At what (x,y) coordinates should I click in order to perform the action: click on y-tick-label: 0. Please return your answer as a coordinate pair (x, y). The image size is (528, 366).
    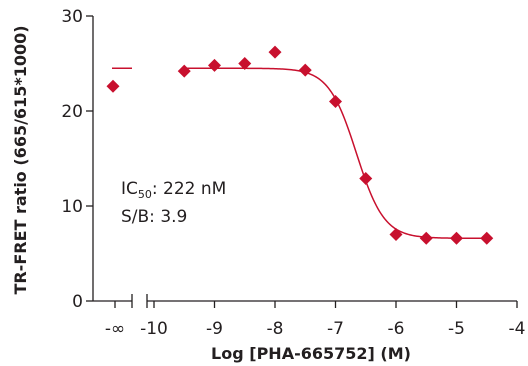
    Looking at the image, I should click on (77, 302).